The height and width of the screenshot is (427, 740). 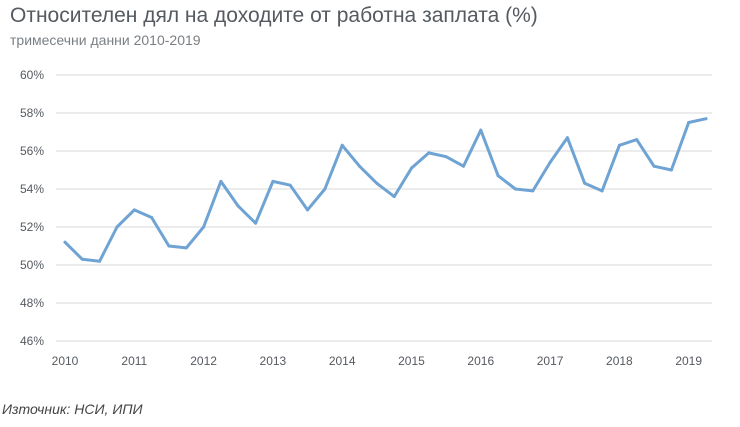 What do you see at coordinates (32, 75) in the screenshot?
I see `y-tick-label: 60%` at bounding box center [32, 75].